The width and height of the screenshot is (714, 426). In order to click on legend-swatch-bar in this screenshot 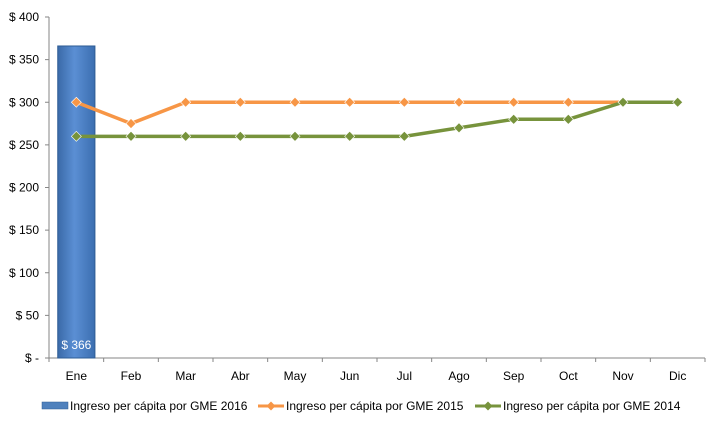, I will do `click(55, 405)`.